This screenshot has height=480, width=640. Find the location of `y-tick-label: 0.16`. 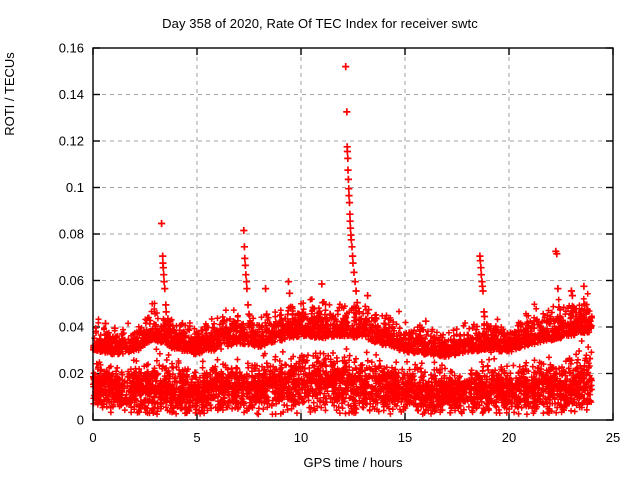

y-tick-label: 0.16 is located at coordinates (71, 48).